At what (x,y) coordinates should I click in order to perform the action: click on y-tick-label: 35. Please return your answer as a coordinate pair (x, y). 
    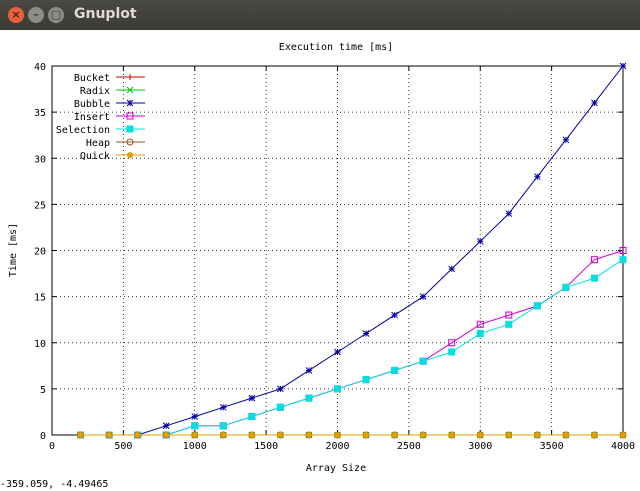
    Looking at the image, I should click on (40, 113).